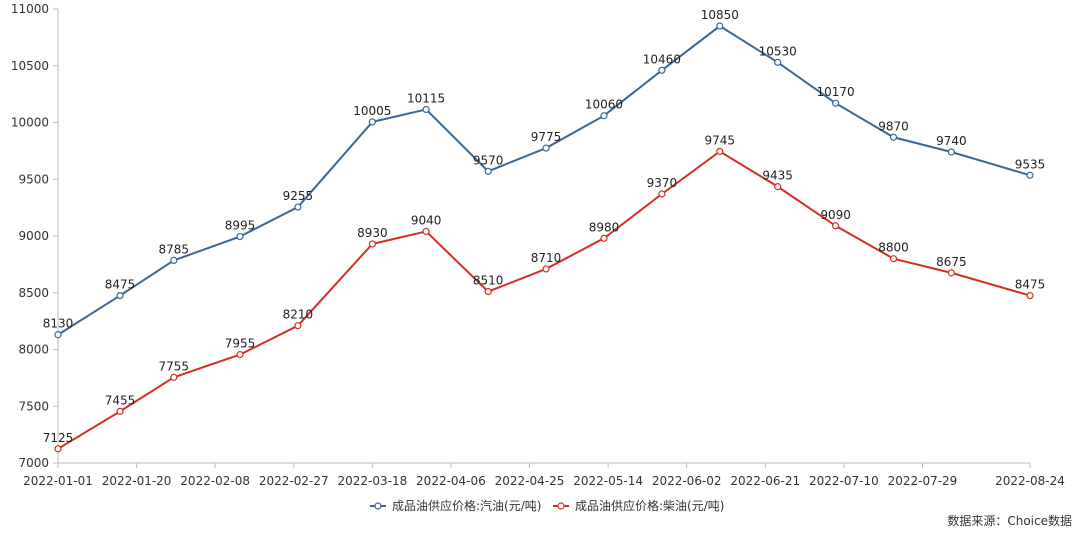 The image size is (1080, 542). I want to click on y-axis: 7000 7500 8000 8500 9000 9500 10000 10500 11000, so click(35, 236).